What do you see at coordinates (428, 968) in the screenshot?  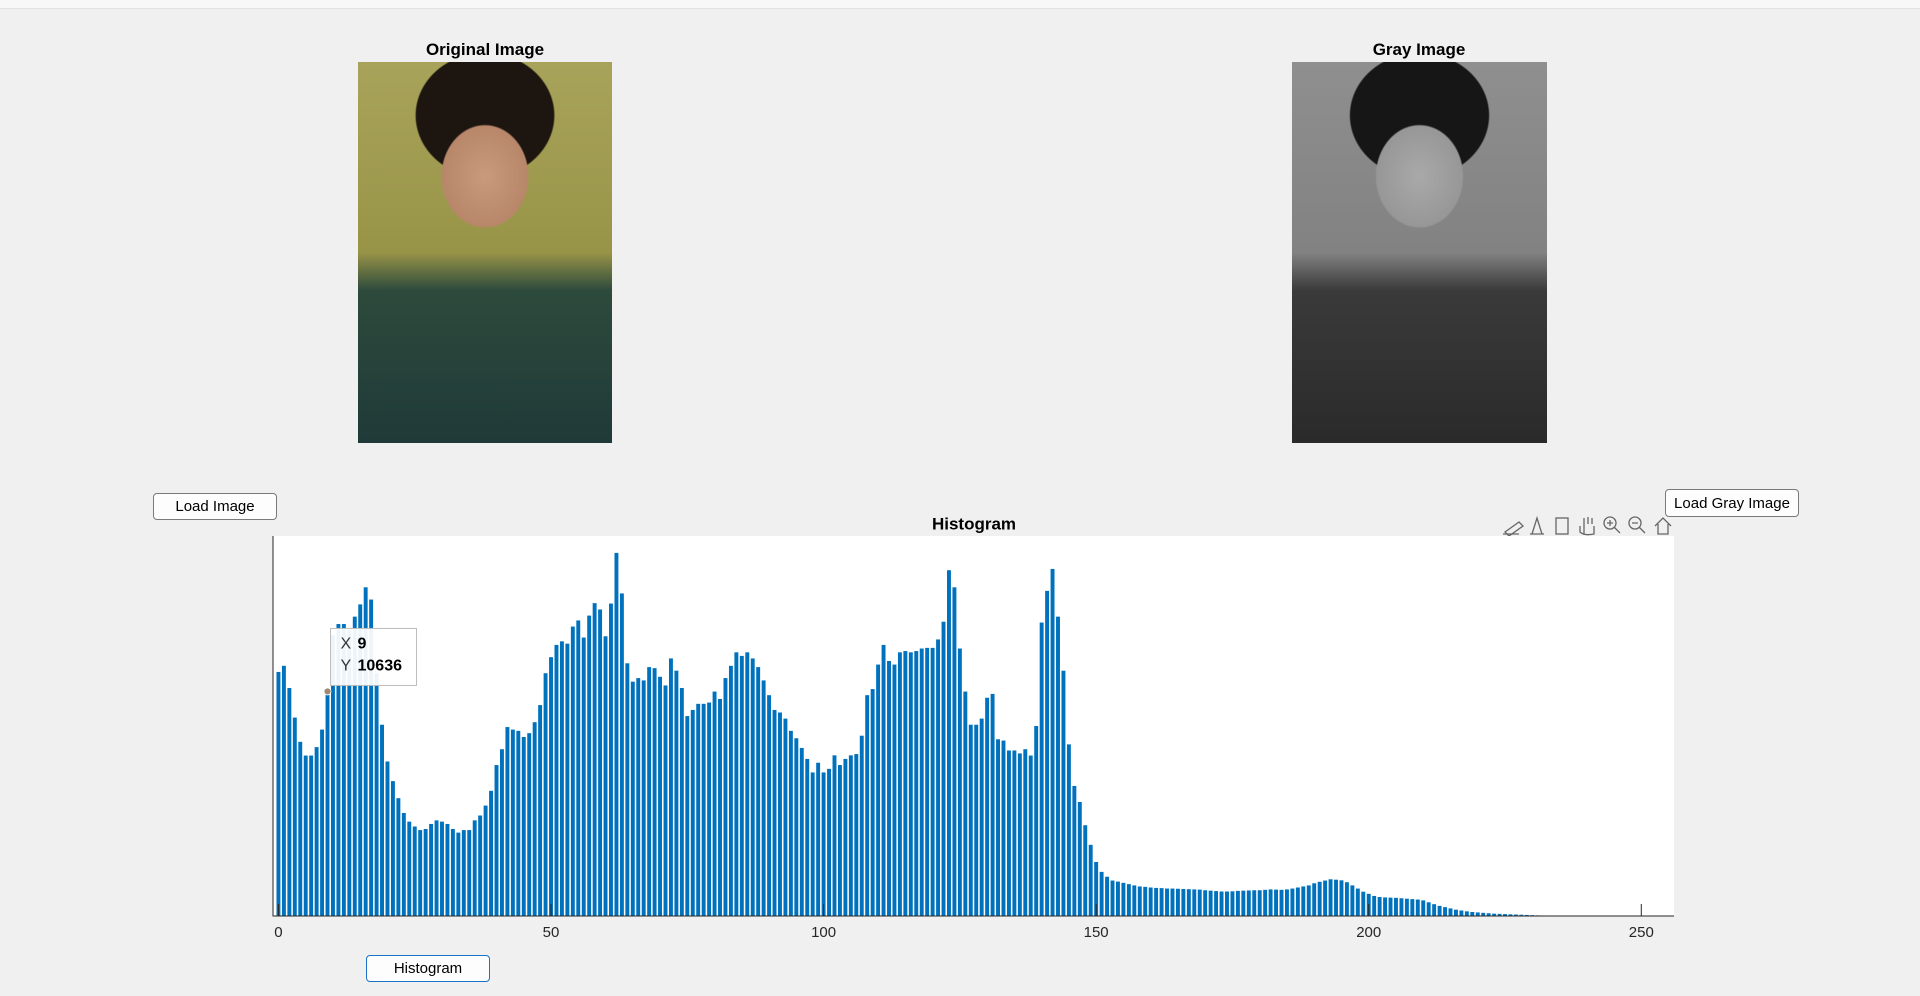 I see `histogram-button: Histogram` at bounding box center [428, 968].